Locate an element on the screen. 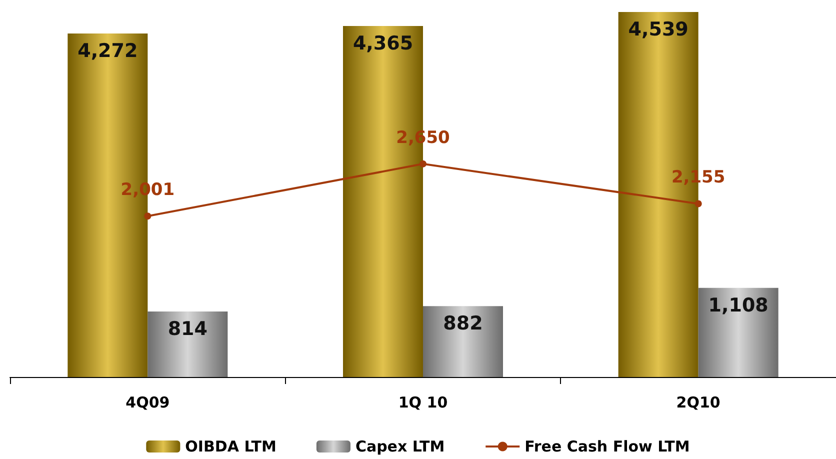 This screenshot has width=836, height=459. data-label: 882 is located at coordinates (463, 323).